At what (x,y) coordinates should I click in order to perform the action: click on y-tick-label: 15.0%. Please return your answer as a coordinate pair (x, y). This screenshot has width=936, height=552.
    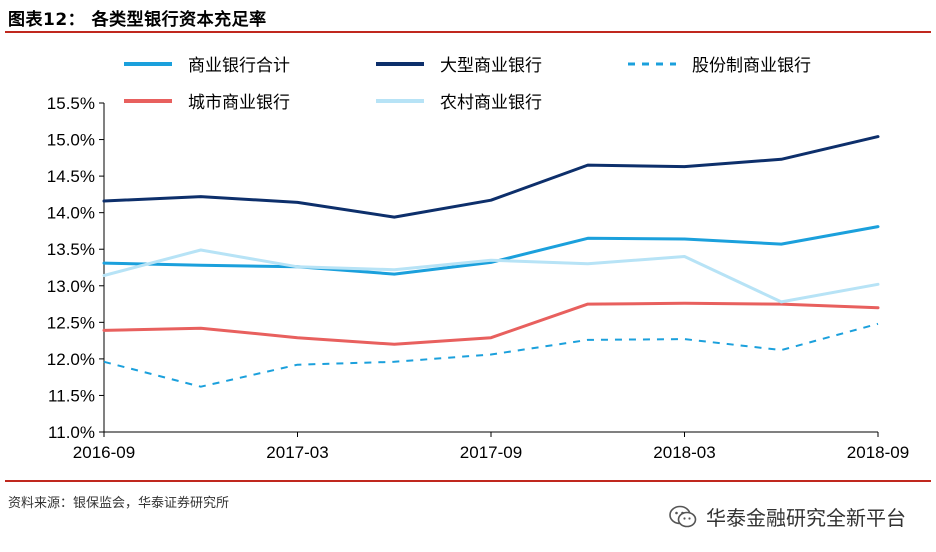
    Looking at the image, I should click on (71, 140).